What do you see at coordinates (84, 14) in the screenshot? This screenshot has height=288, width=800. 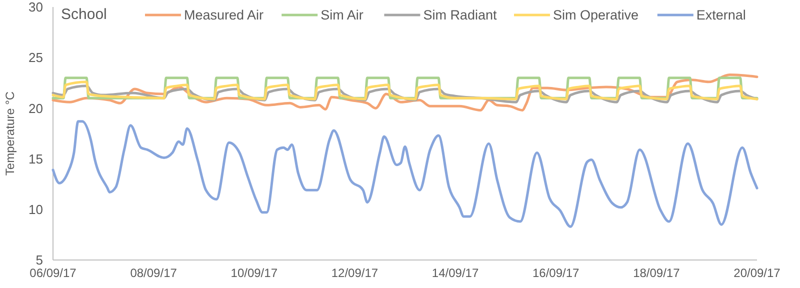 I see `chart-title: School` at bounding box center [84, 14].